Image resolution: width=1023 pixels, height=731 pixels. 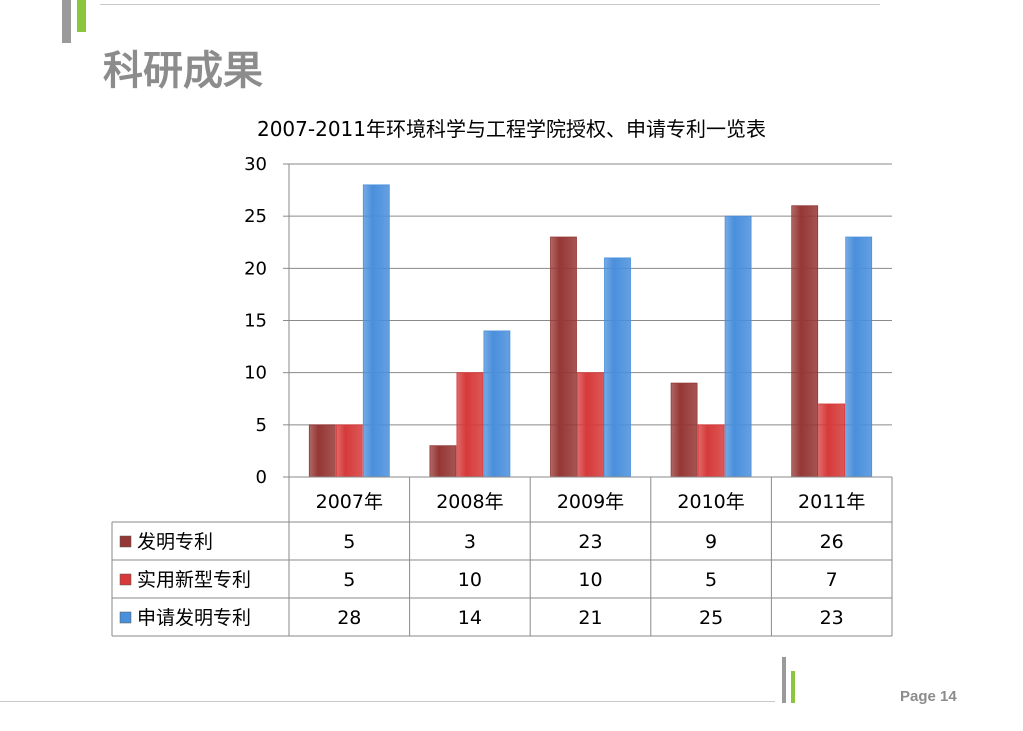 What do you see at coordinates (832, 580) in the screenshot?
I see `data-cell: 7` at bounding box center [832, 580].